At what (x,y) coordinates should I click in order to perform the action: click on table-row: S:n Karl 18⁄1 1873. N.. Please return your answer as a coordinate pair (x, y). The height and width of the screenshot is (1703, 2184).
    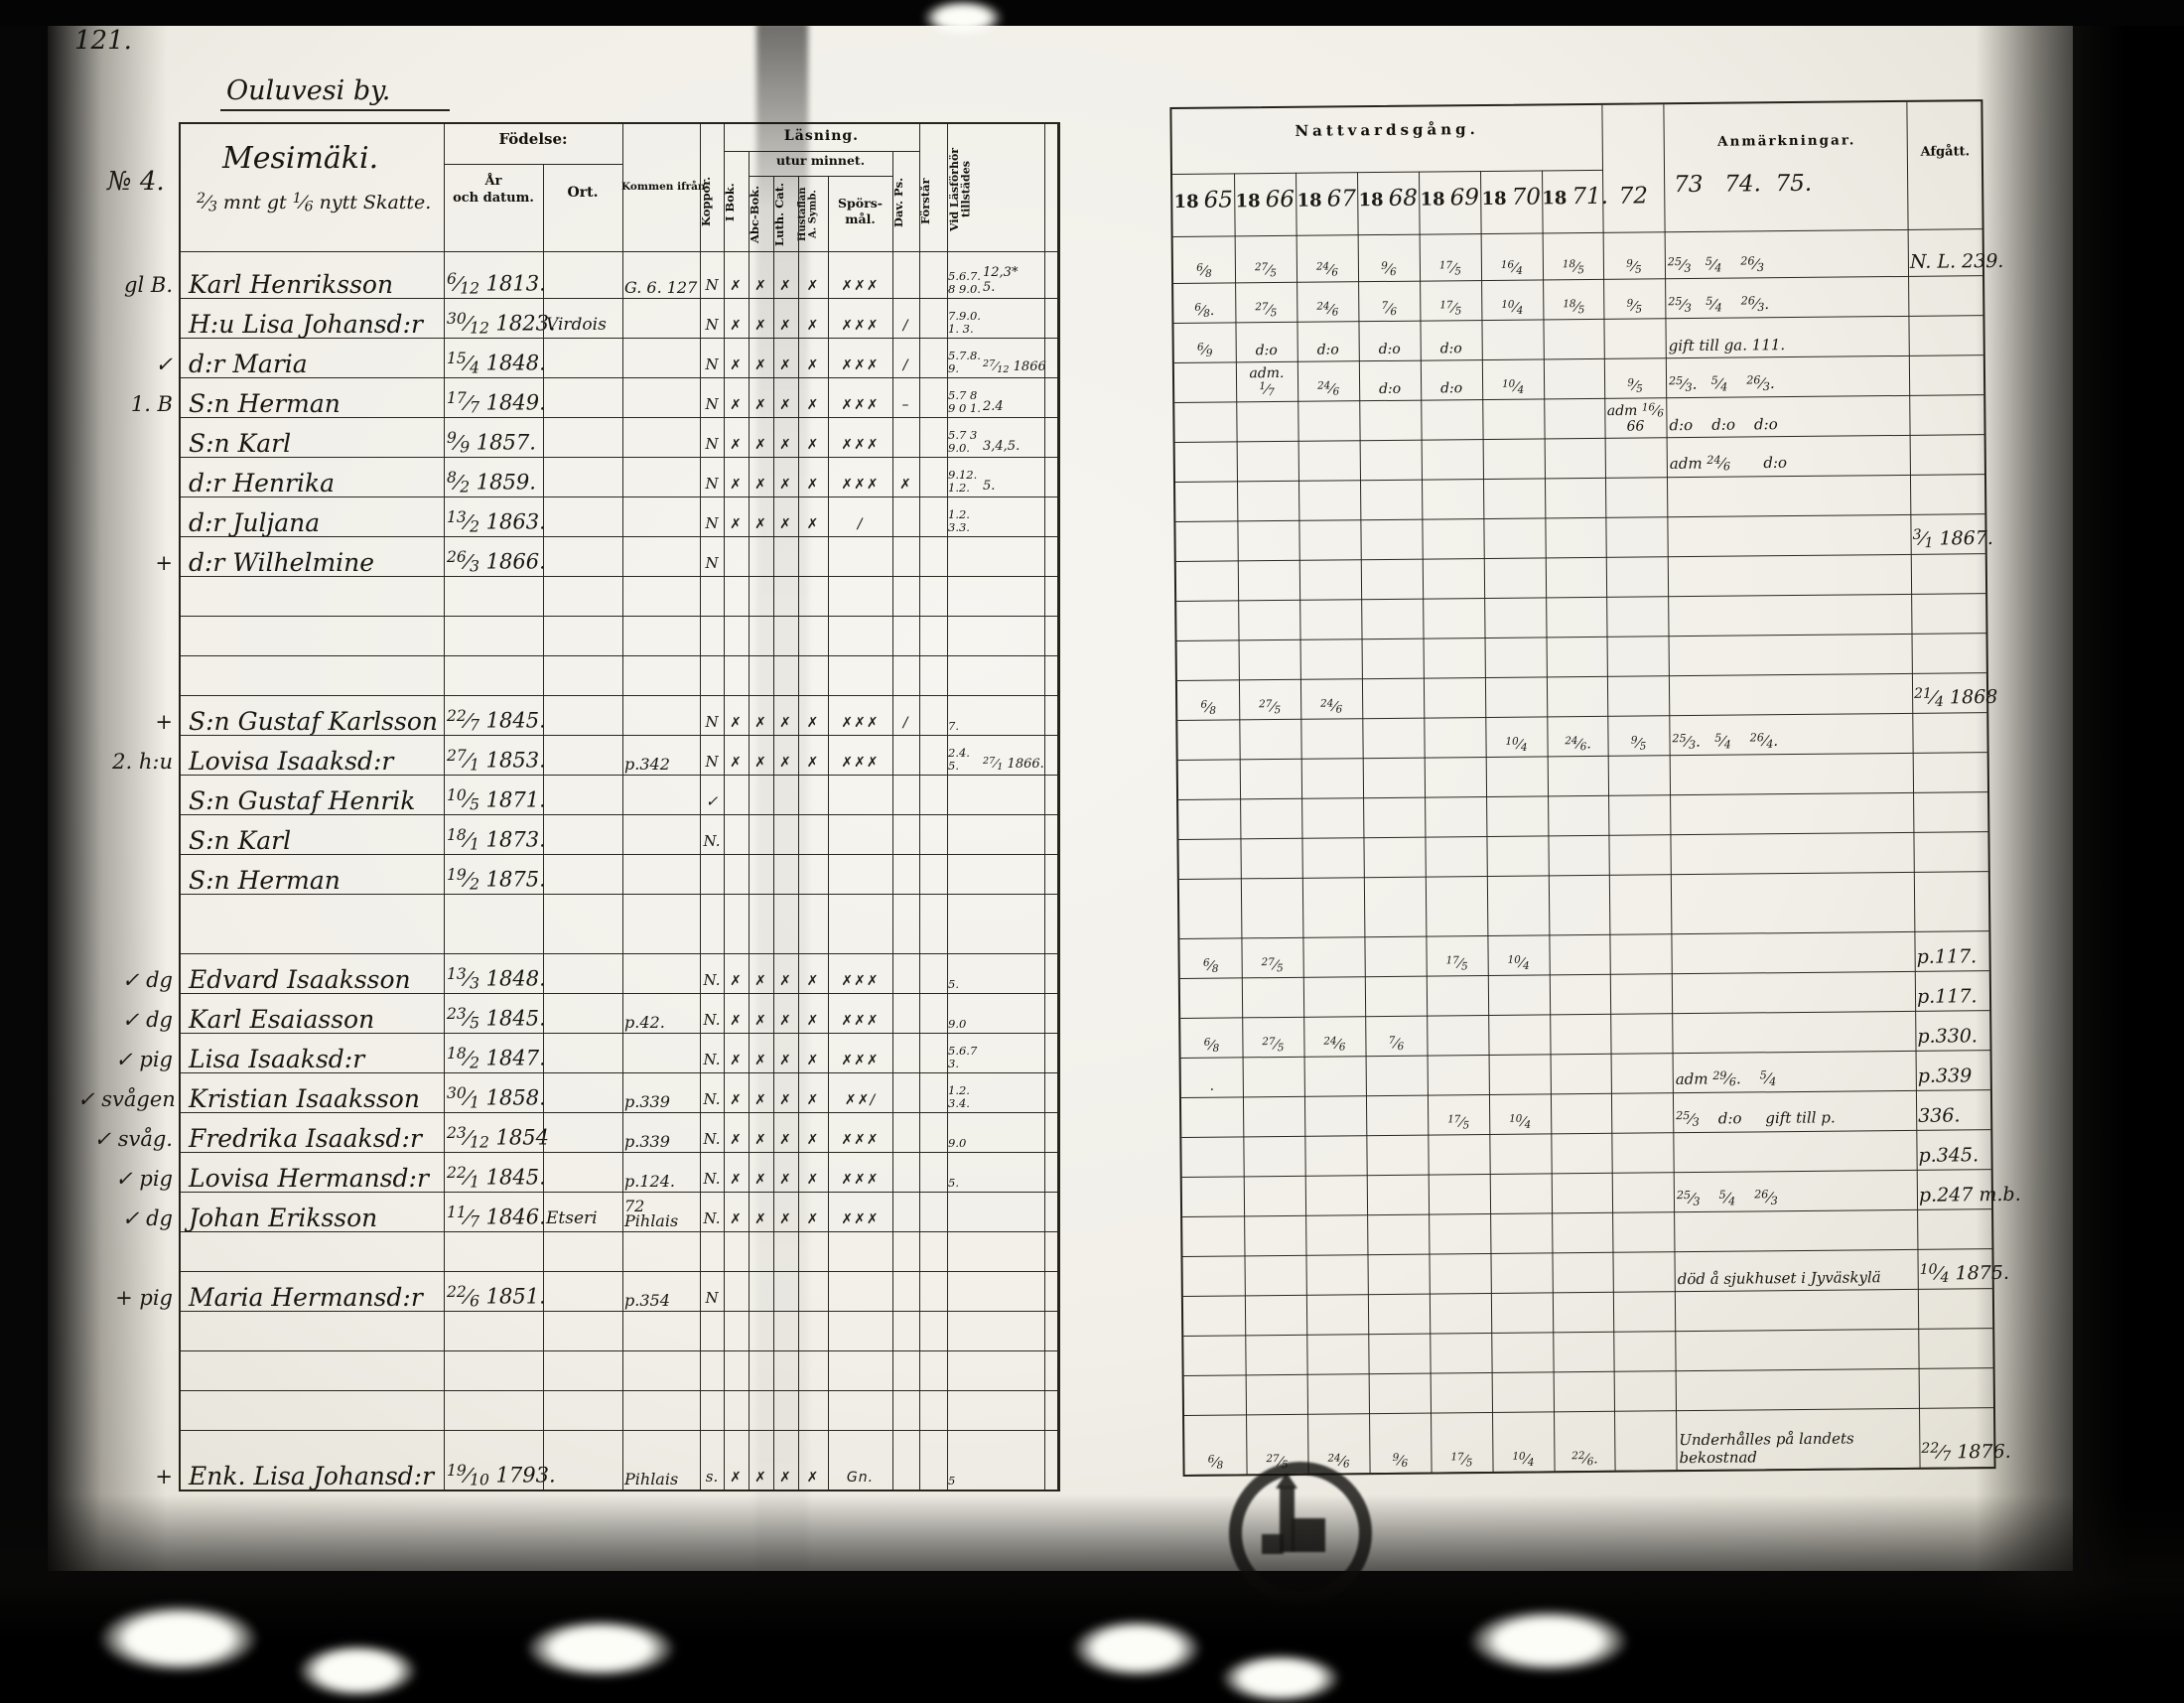
    Looking at the image, I should click on (619, 835).